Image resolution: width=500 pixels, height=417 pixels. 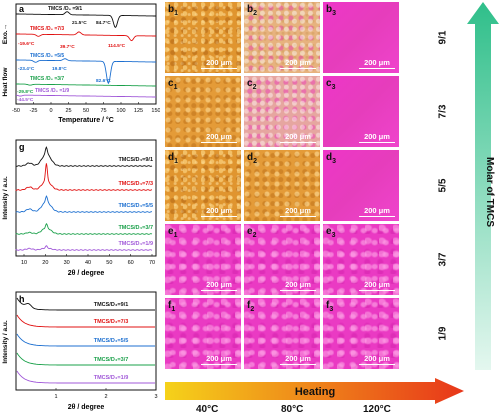 I want to click on x-tick-label: 30, so click(x=67, y=263).